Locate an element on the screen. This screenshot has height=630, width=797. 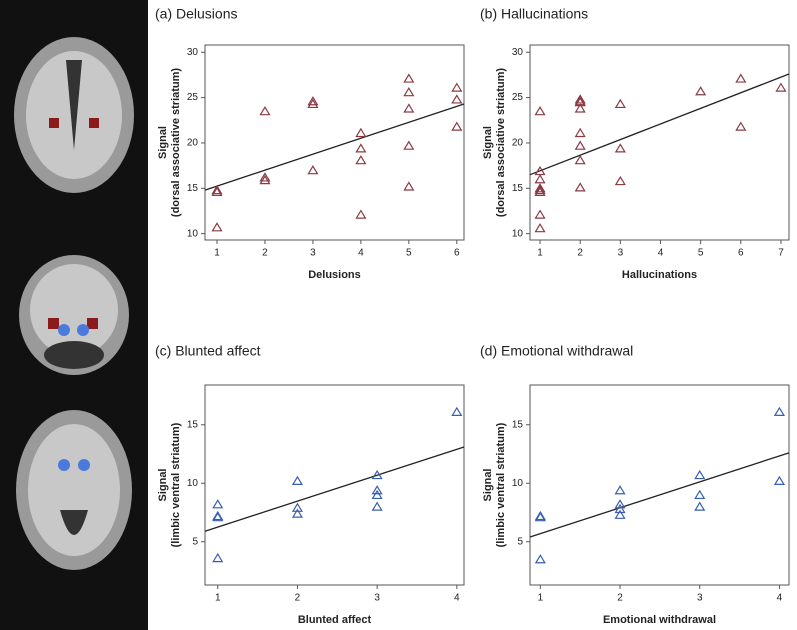
x-tick-label: 5 is located at coordinates (409, 253).